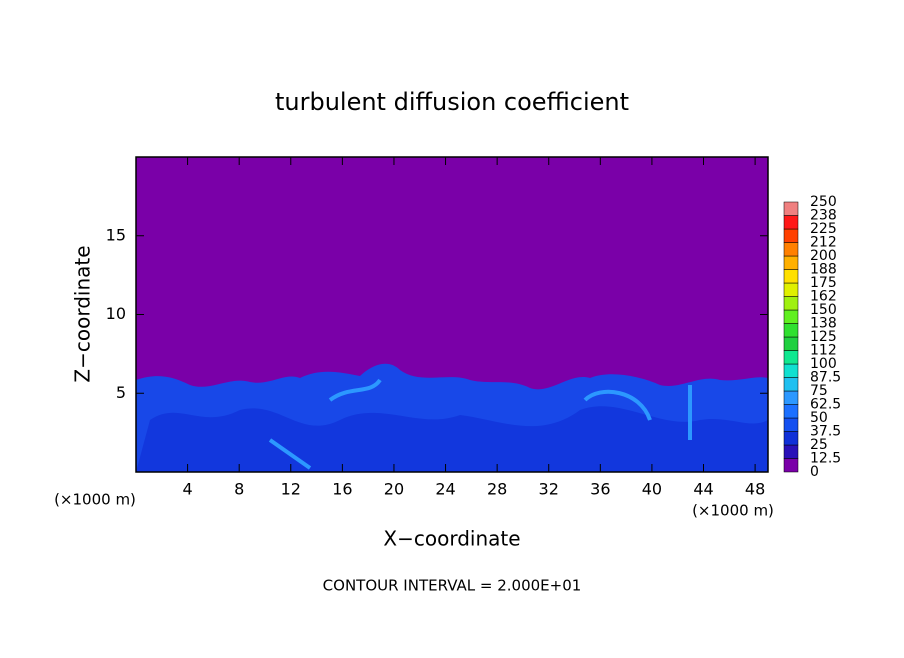  Describe the element at coordinates (823, 310) in the screenshot. I see `colorbar-label: 150` at that location.